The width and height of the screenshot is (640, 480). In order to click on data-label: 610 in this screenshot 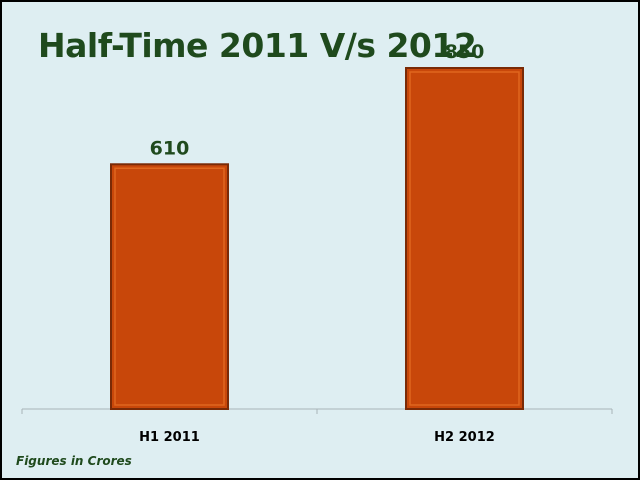, I will do `click(170, 148)`.